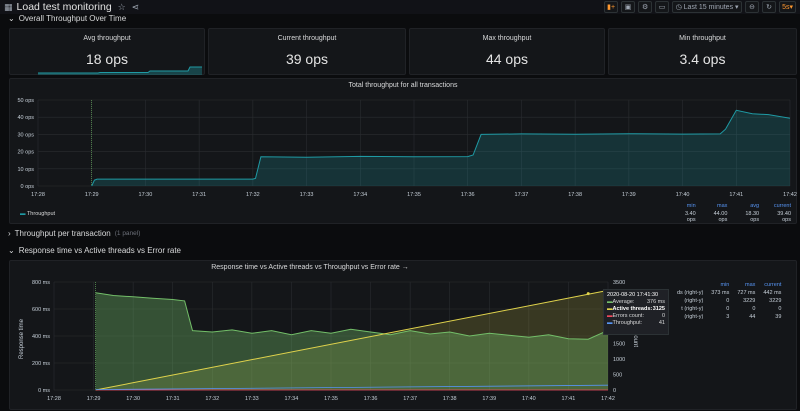 This screenshot has width=800, height=411. What do you see at coordinates (9, 233) in the screenshot?
I see `chevron-right-icon: ›` at bounding box center [9, 233].